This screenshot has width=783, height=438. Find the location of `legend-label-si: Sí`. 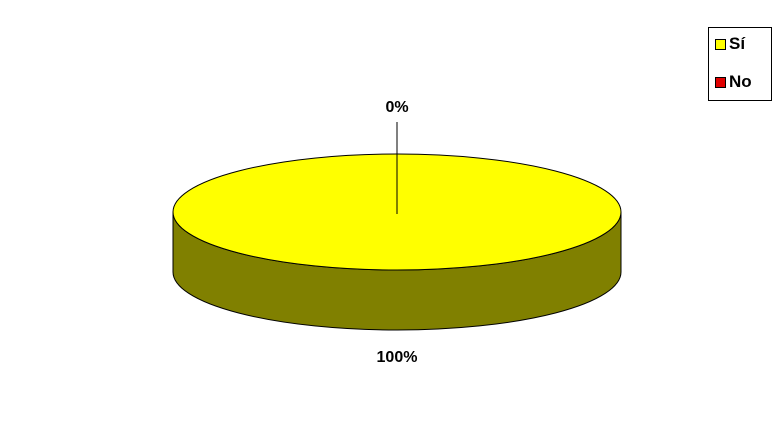

legend-label-si: Sí is located at coordinates (737, 43).